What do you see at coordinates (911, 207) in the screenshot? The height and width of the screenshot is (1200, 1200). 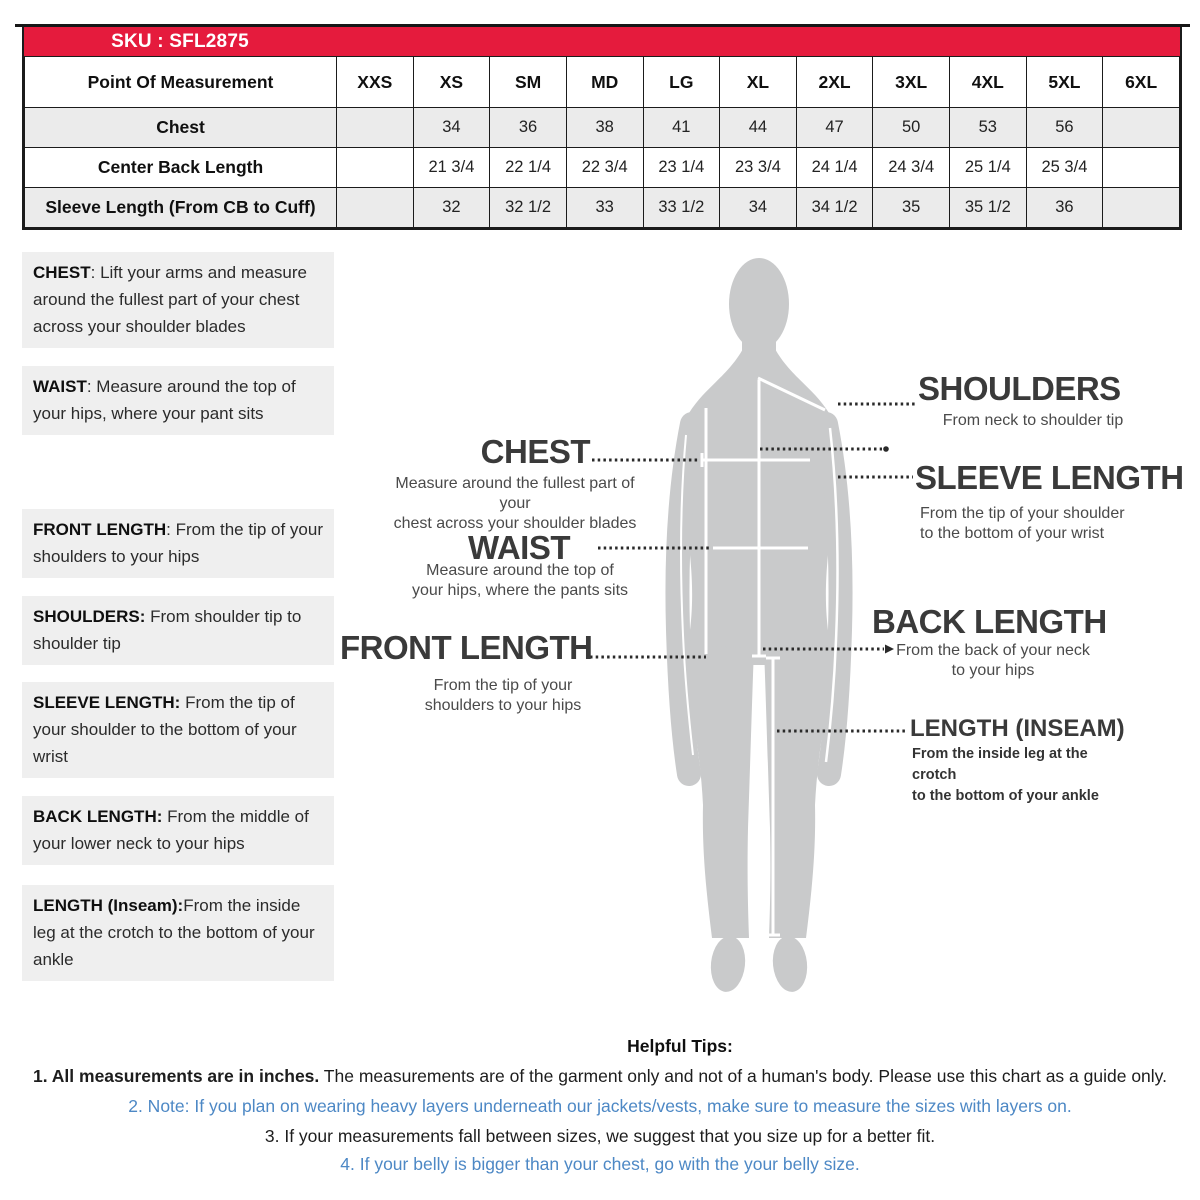 I see `cell: 35` at bounding box center [911, 207].